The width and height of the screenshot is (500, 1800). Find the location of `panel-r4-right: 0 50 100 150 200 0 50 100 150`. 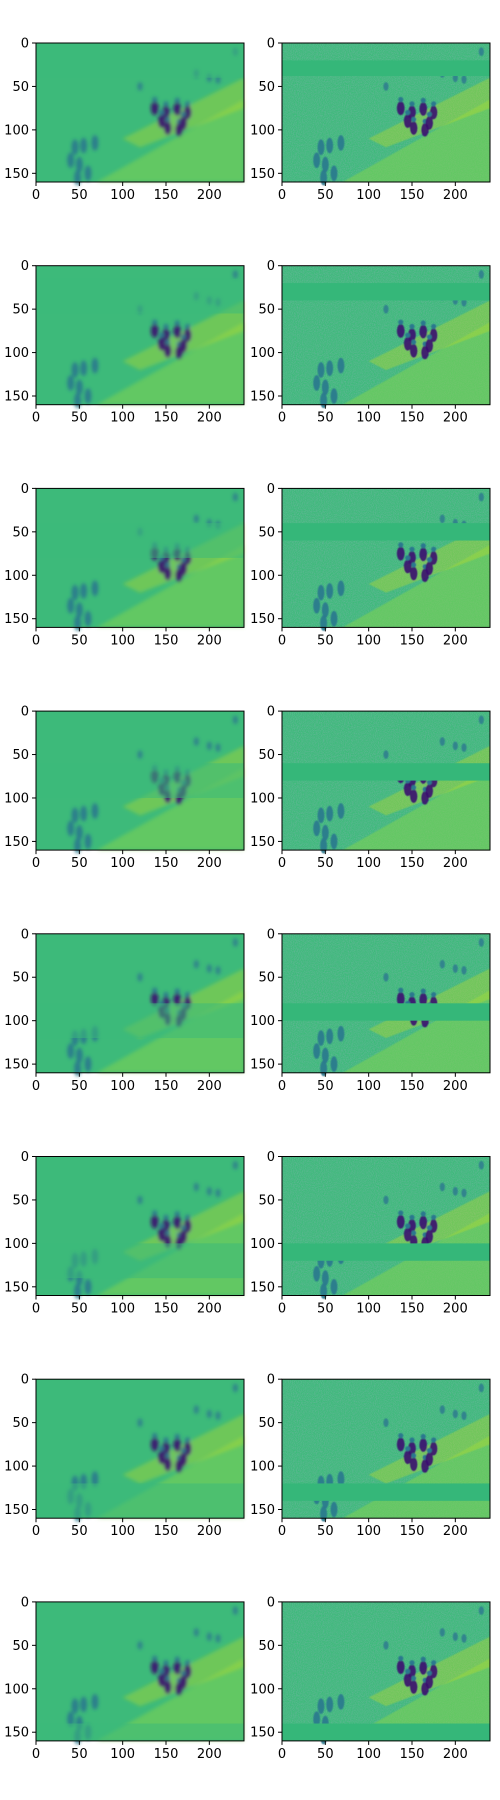

panel-r4-right: 0 50 100 150 200 0 50 100 150 is located at coordinates (370, 788).